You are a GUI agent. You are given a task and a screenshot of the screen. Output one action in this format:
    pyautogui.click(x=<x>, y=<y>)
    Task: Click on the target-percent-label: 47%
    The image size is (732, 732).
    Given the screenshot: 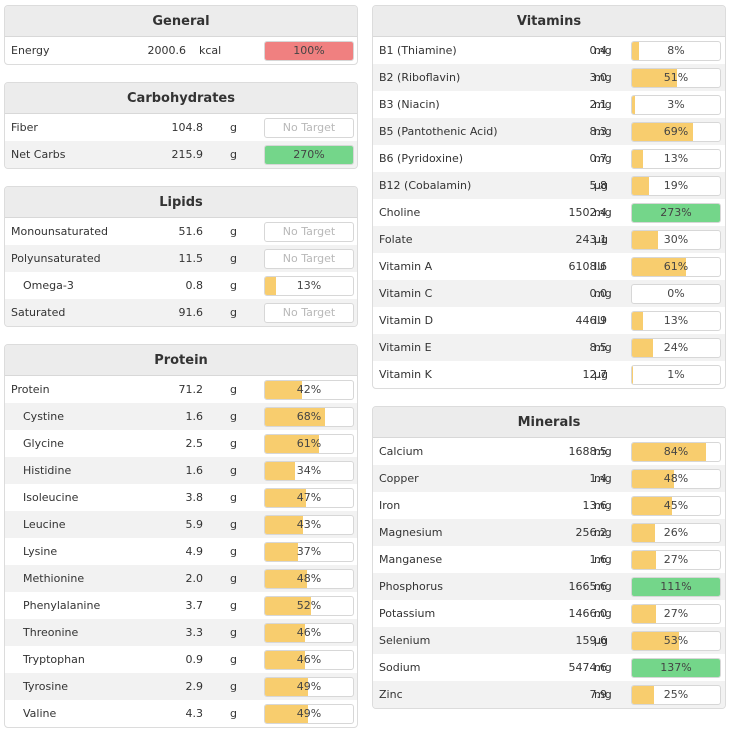 What is the action you would take?
    pyautogui.click(x=309, y=497)
    